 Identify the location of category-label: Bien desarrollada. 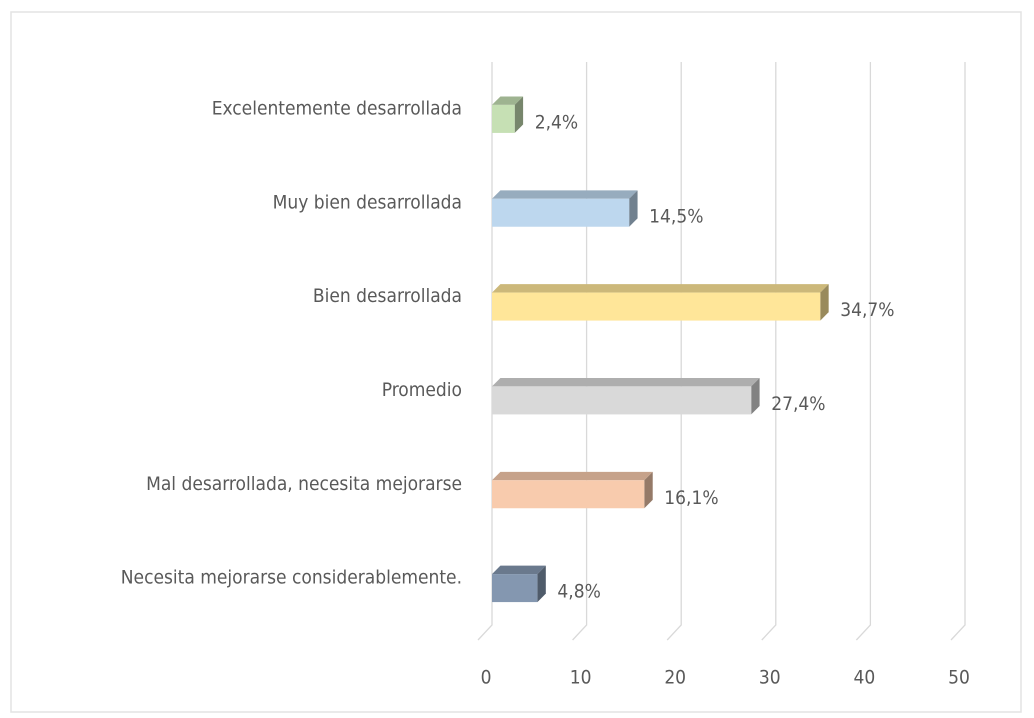
(387, 296).